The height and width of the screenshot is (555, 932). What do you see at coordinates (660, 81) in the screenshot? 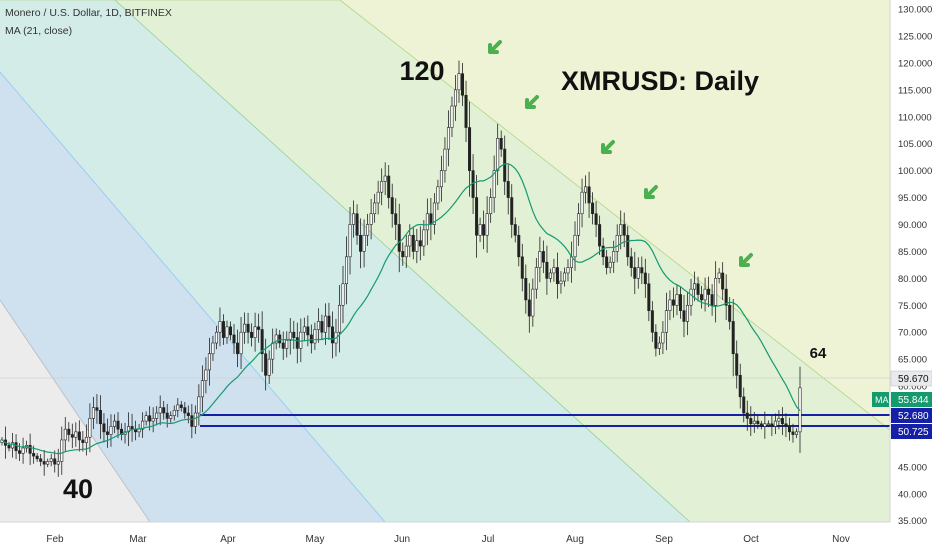
I see `chart-title: XMRUSD: Daily` at bounding box center [660, 81].